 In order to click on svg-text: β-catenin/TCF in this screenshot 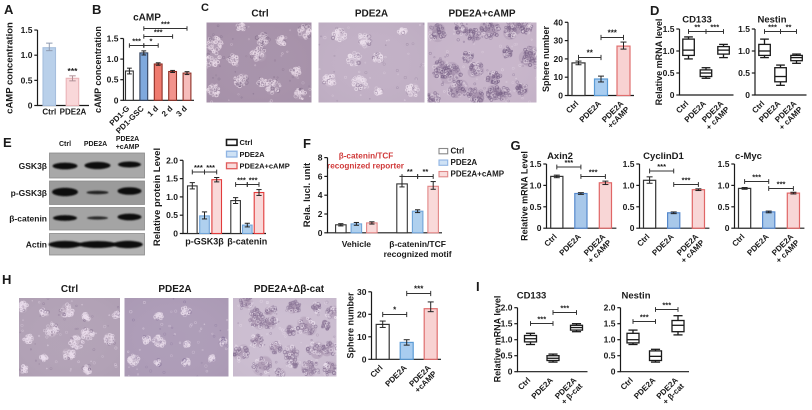, I will do `click(417, 244)`.